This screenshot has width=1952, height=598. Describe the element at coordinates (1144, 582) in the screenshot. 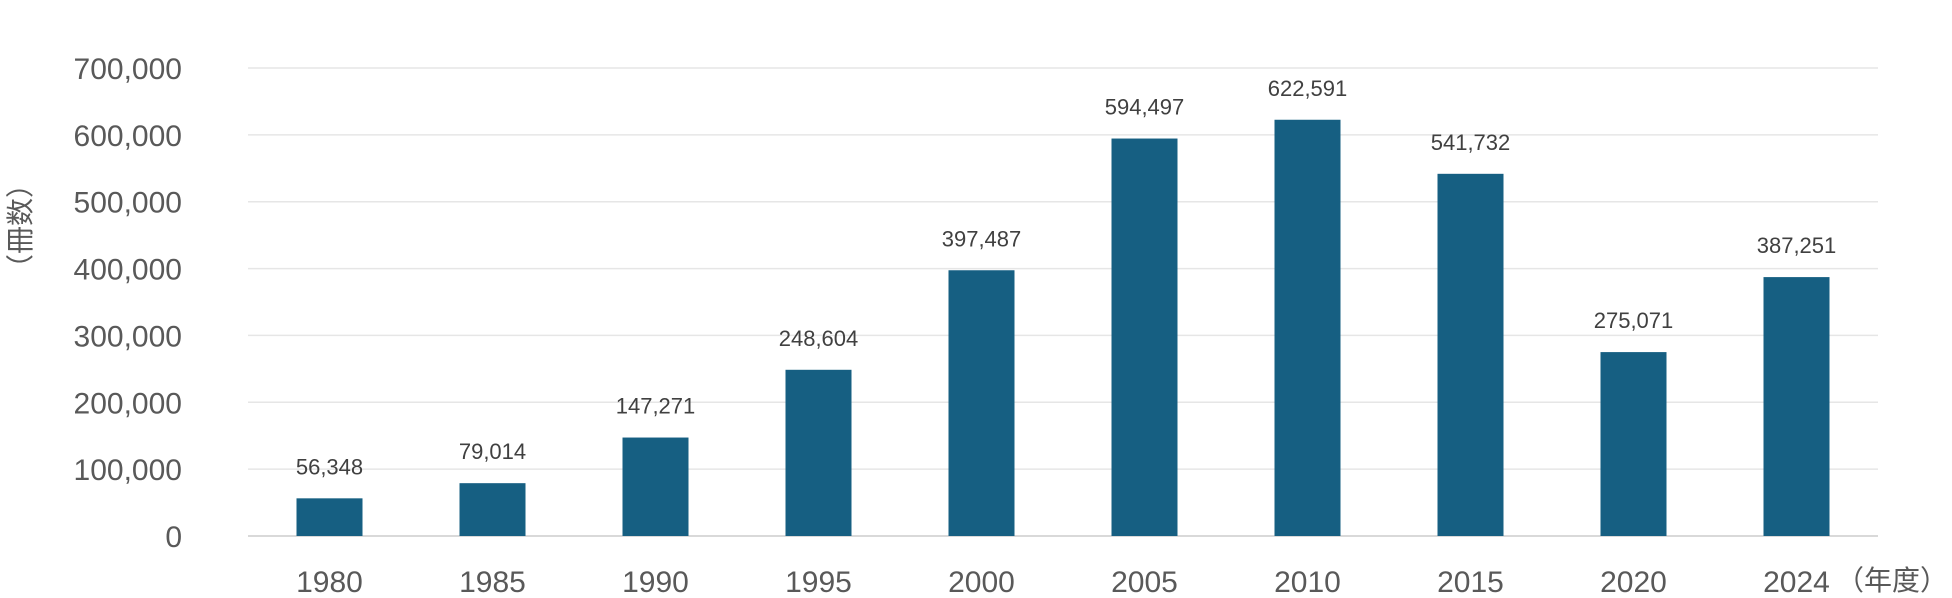

I see `x-tick-label: 2005` at that location.